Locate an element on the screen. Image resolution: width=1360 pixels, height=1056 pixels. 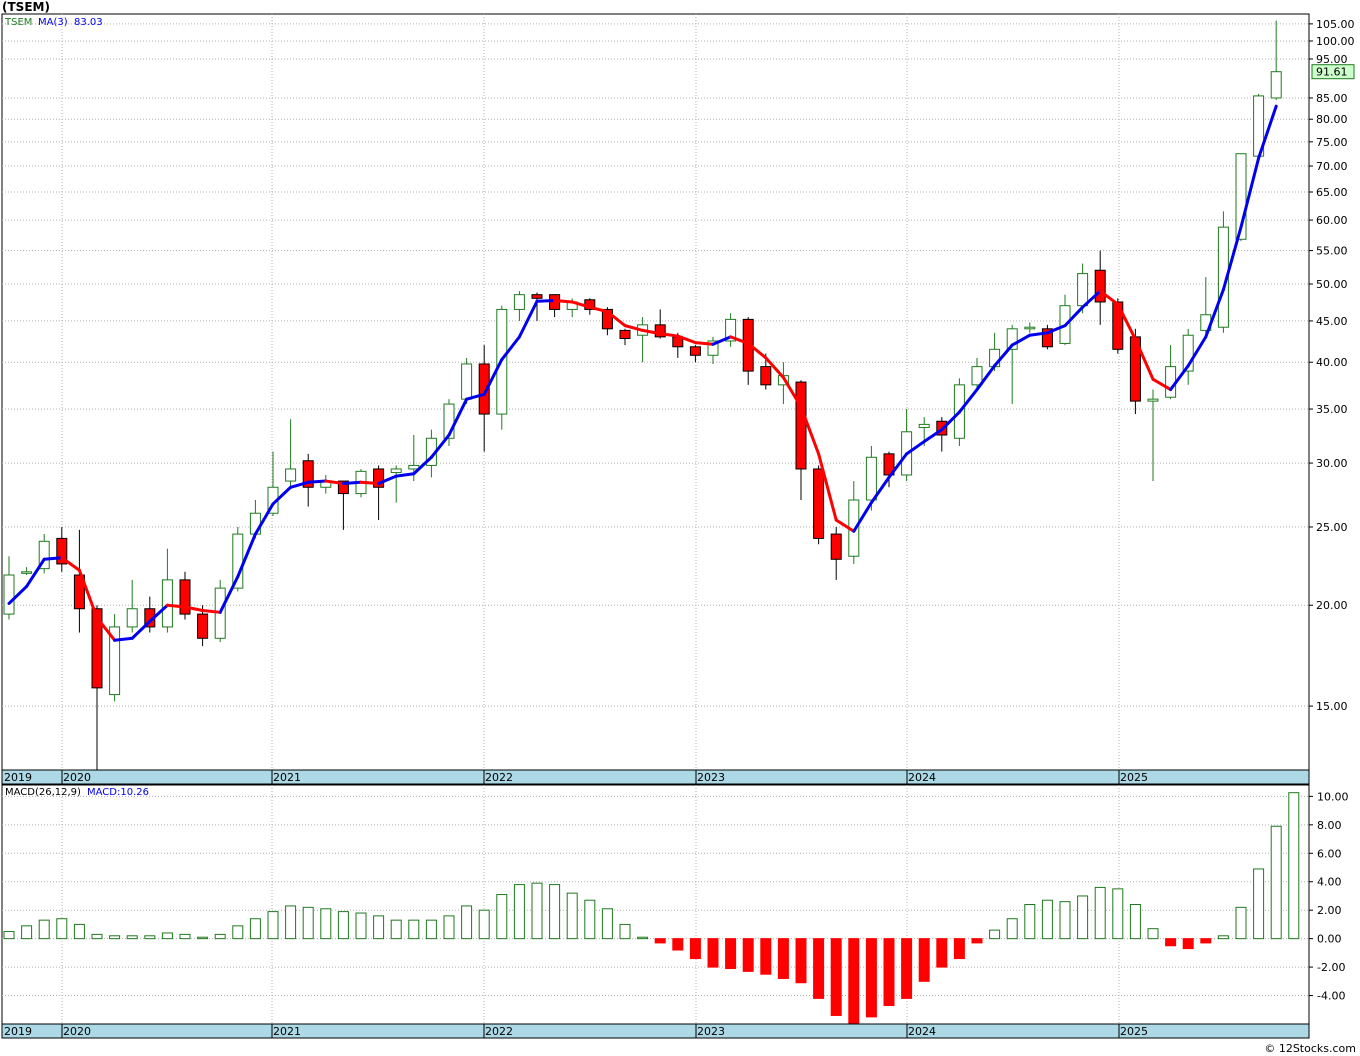
macd-y-tick-label: 8.00 is located at coordinates (1329, 825).